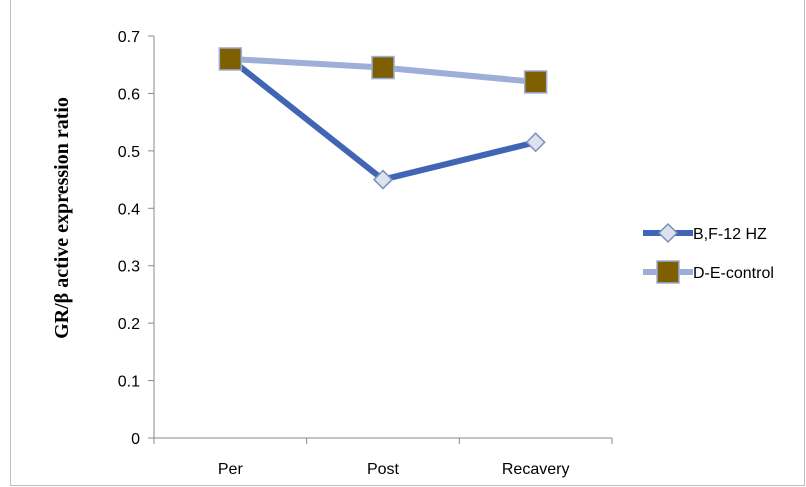 This screenshot has width=806, height=487. What do you see at coordinates (129, 382) in the screenshot?
I see `y-tick-label: 0.1` at bounding box center [129, 382].